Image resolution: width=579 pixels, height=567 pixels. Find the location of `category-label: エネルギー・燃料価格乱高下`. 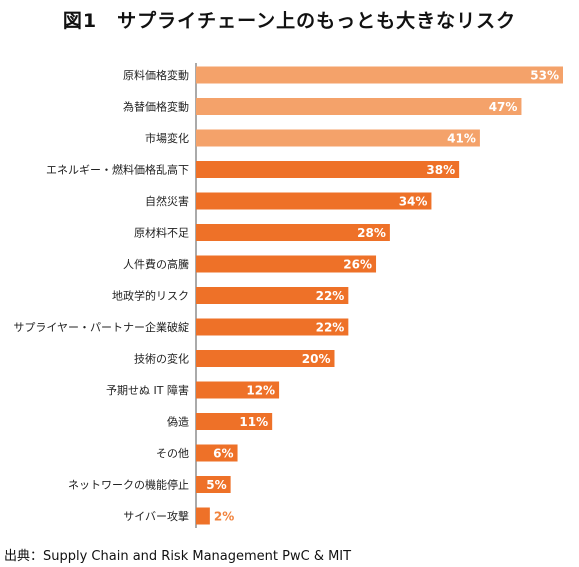

category-label: エネルギー・燃料価格乱高下 is located at coordinates (117, 170).